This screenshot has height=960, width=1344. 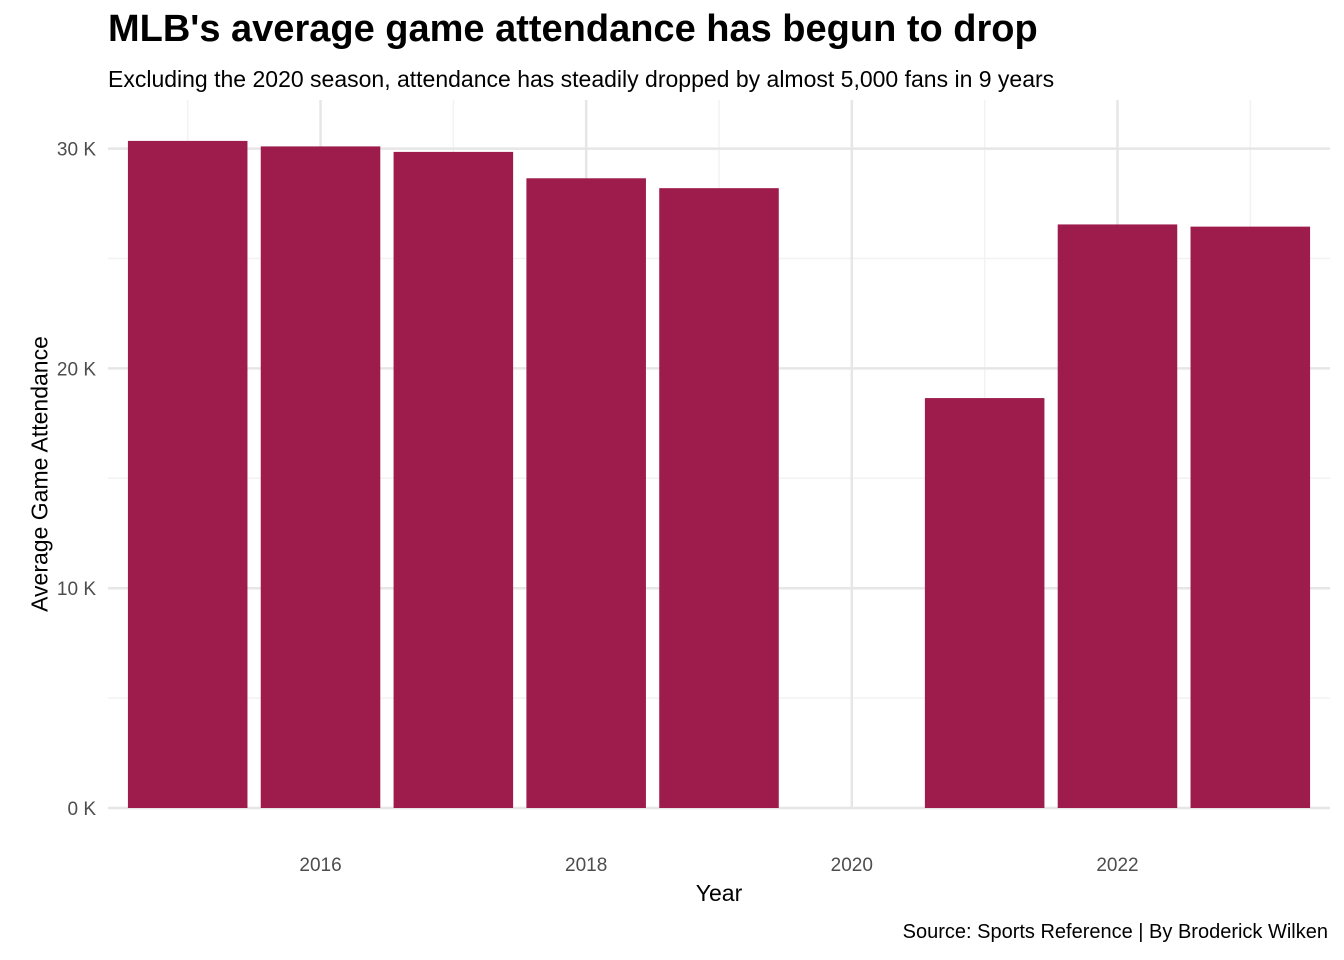 I want to click on y-tick-label: 30 K, so click(x=76, y=150).